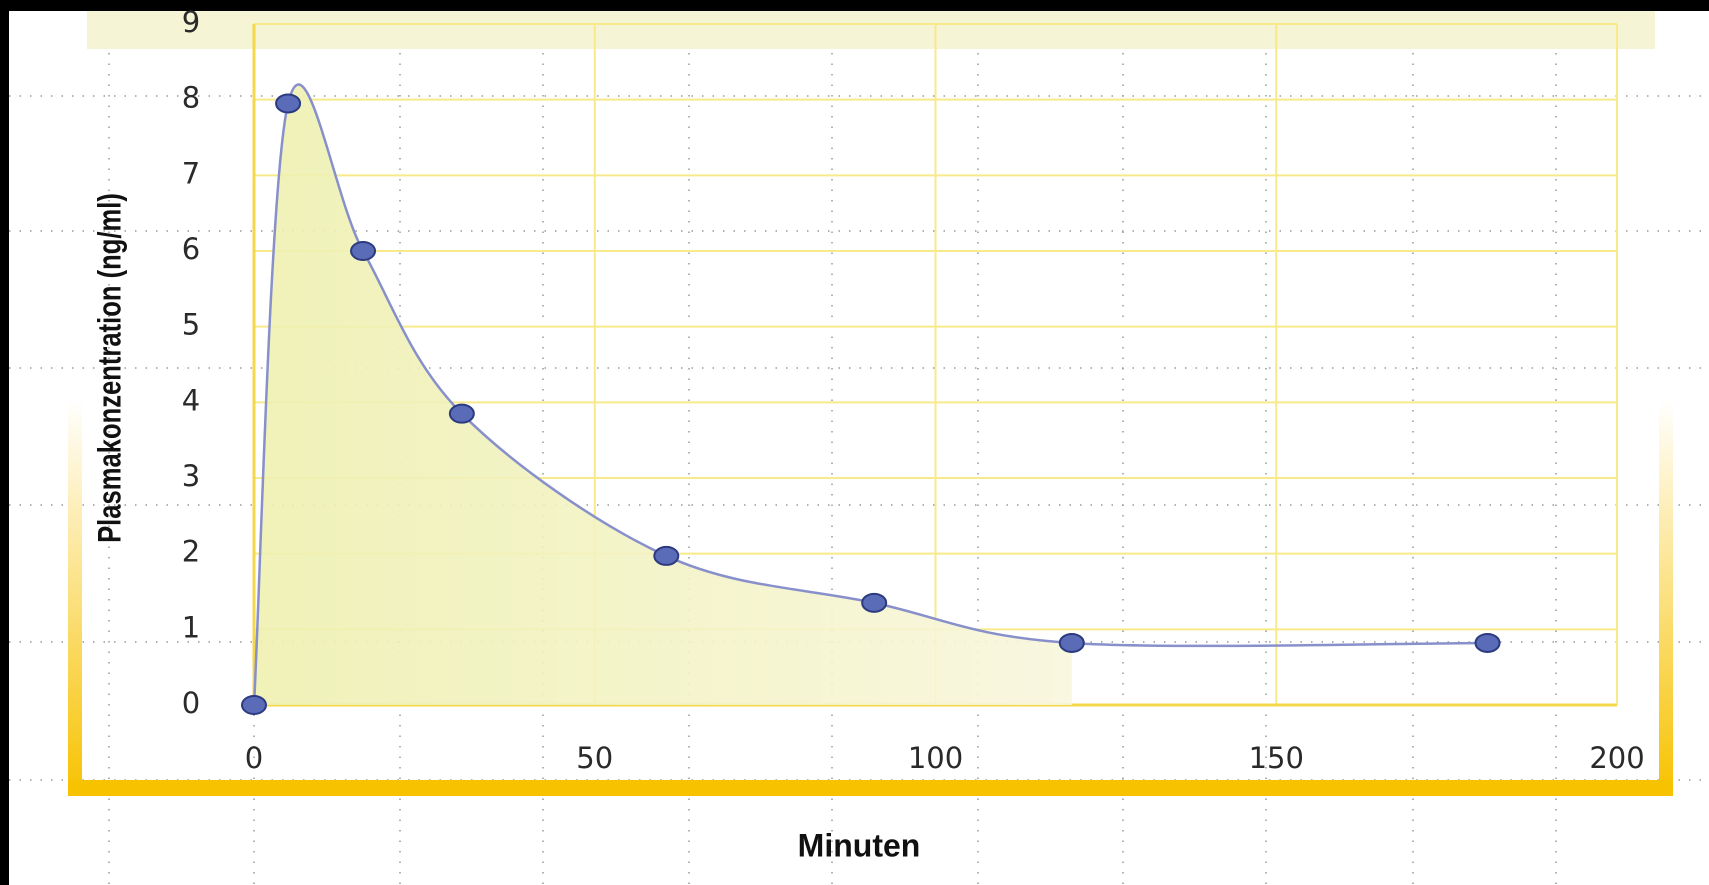  What do you see at coordinates (191, 400) in the screenshot?
I see `y-tick-label: 4` at bounding box center [191, 400].